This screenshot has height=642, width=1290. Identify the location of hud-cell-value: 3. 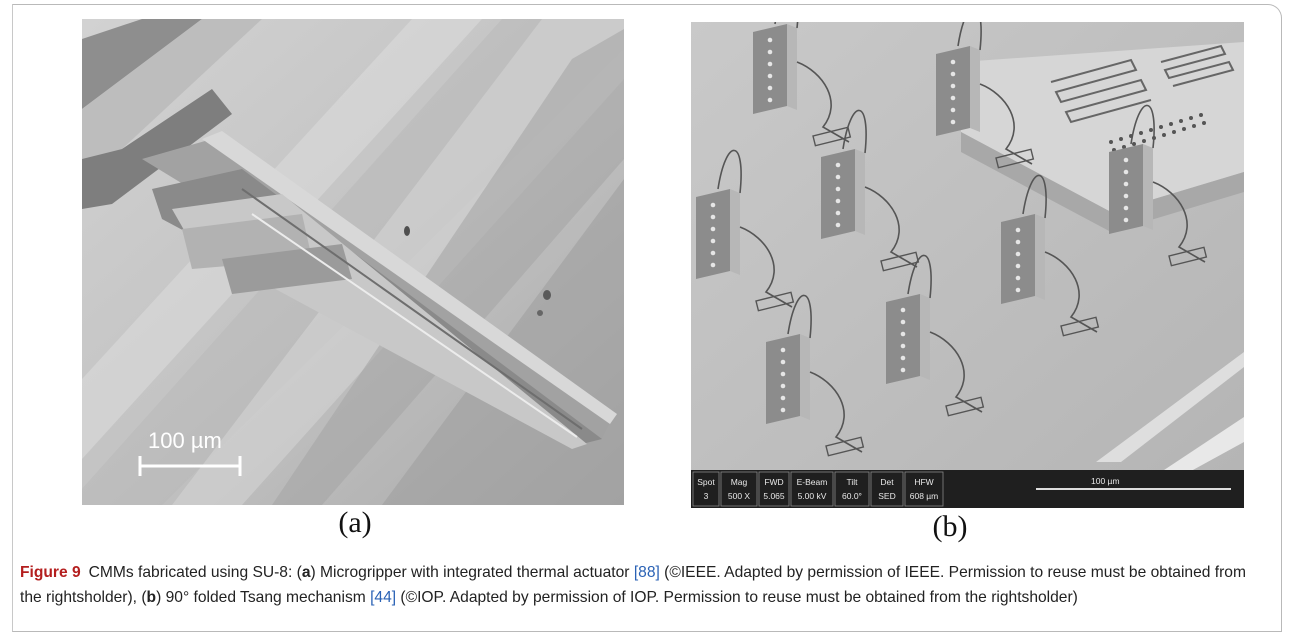
(706, 496).